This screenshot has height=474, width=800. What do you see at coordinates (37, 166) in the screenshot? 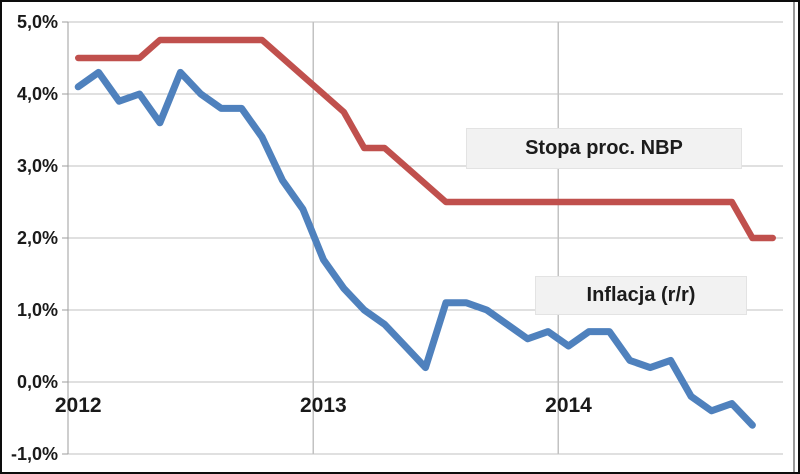
I see `y-axis-tick-label: 3,0%` at bounding box center [37, 166].